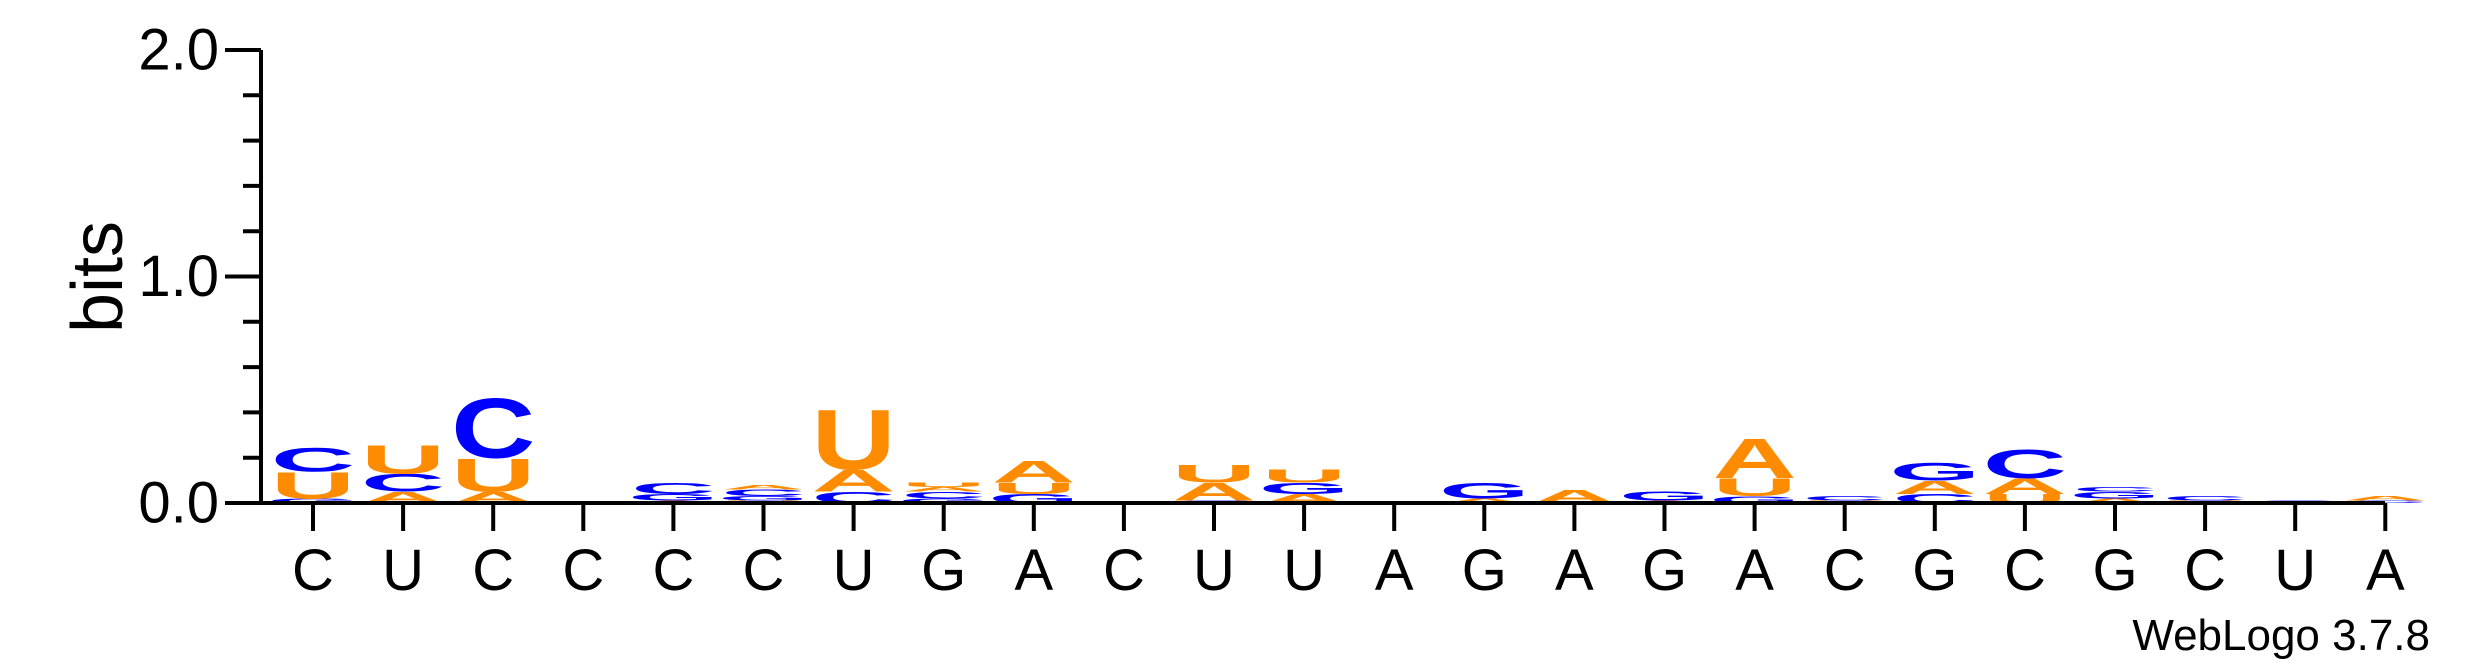  What do you see at coordinates (178, 50) in the screenshot?
I see `y-tick-label: 2.0` at bounding box center [178, 50].